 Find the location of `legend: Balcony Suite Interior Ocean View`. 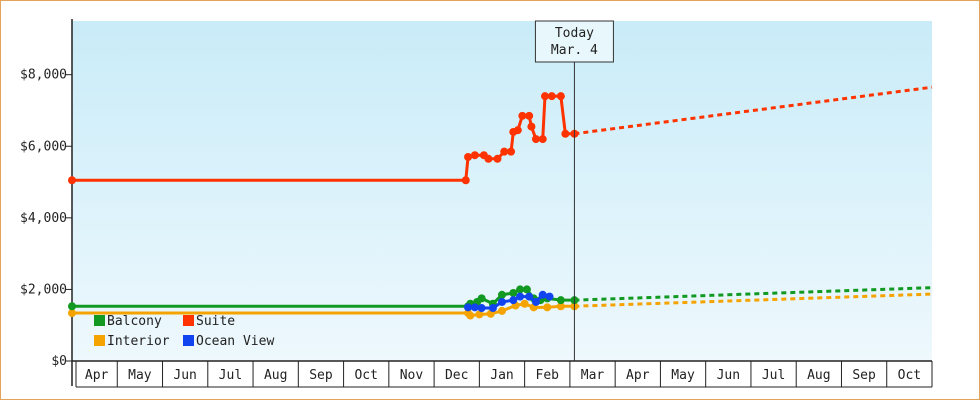

legend: Balcony Suite Interior Ocean View is located at coordinates (184, 331).